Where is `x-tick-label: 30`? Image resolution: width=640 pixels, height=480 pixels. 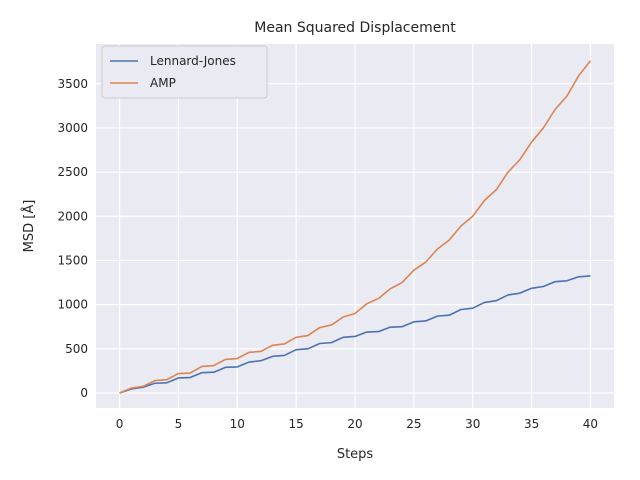 x-tick-label: 30 is located at coordinates (472, 424).